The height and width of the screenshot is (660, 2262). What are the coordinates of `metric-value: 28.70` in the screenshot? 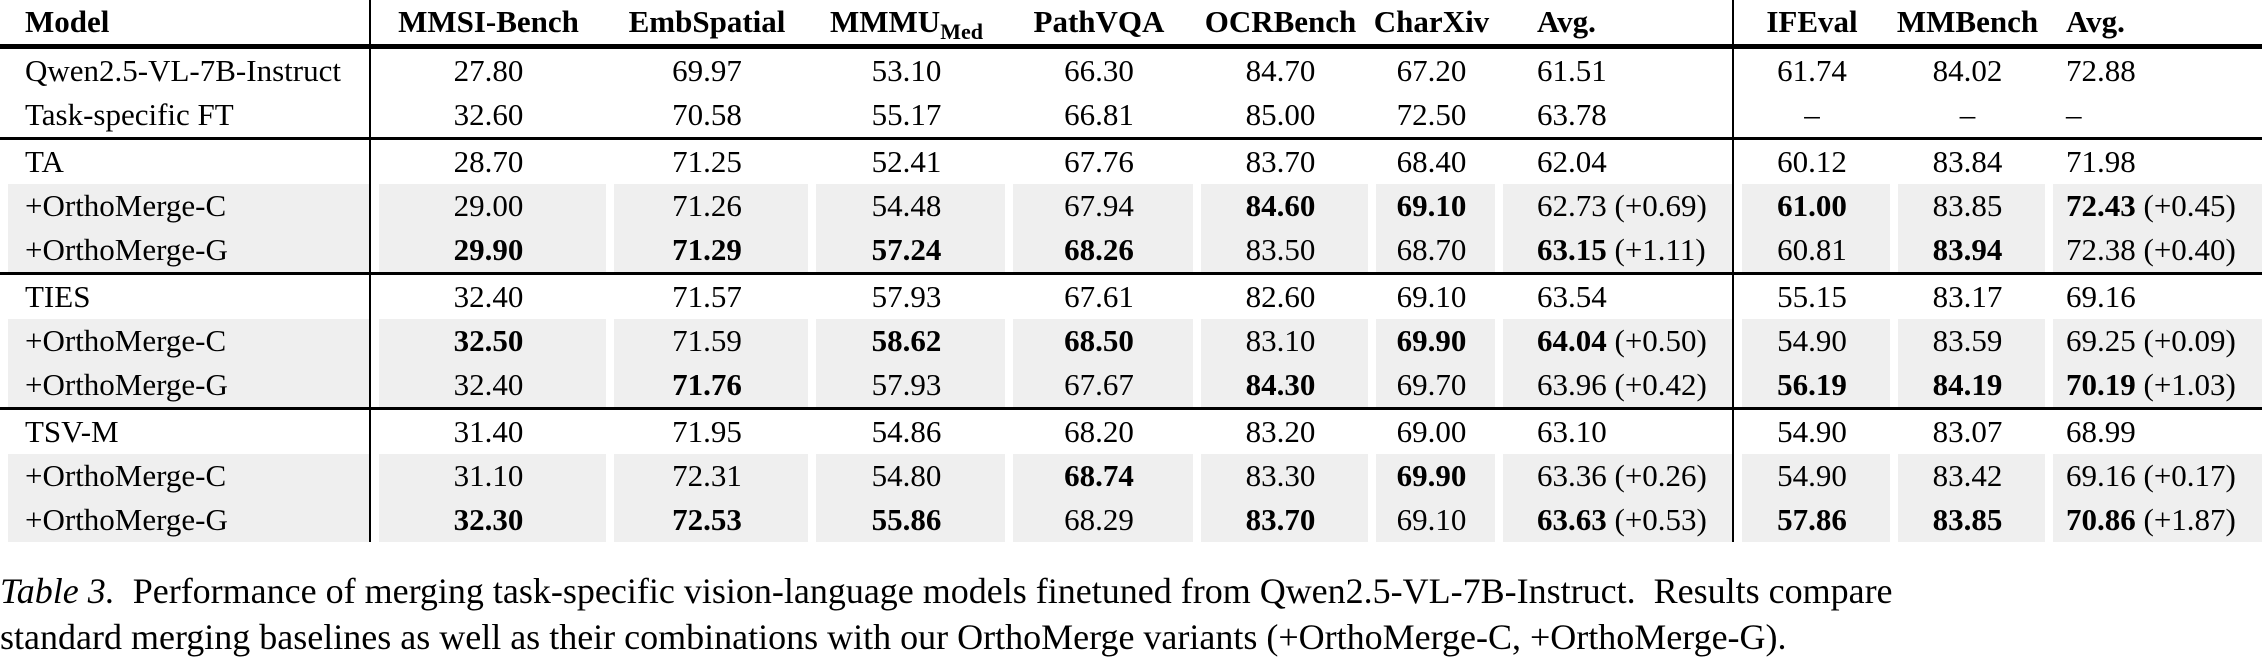 It's located at (488, 161).